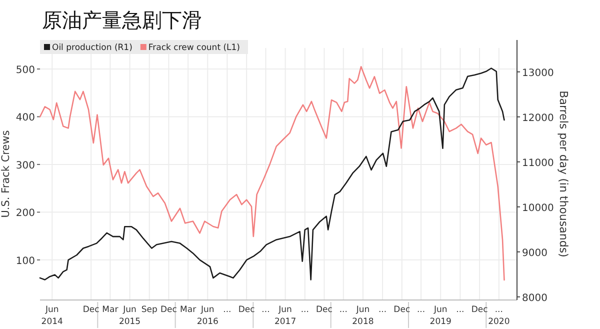  What do you see at coordinates (25, 214) in the screenshot?
I see `y-tick-label: 200` at bounding box center [25, 214].